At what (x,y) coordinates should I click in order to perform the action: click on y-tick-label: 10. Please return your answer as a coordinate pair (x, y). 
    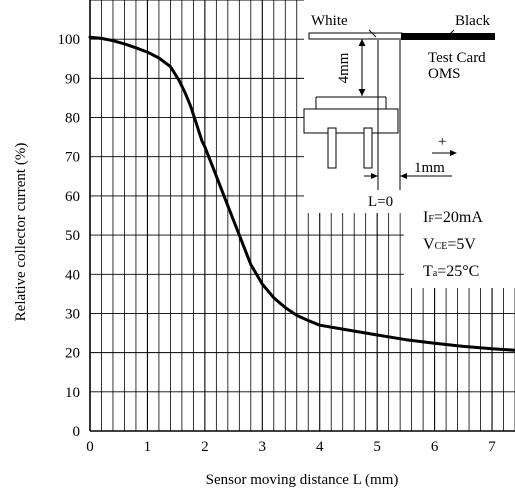
    Looking at the image, I should click on (72, 393).